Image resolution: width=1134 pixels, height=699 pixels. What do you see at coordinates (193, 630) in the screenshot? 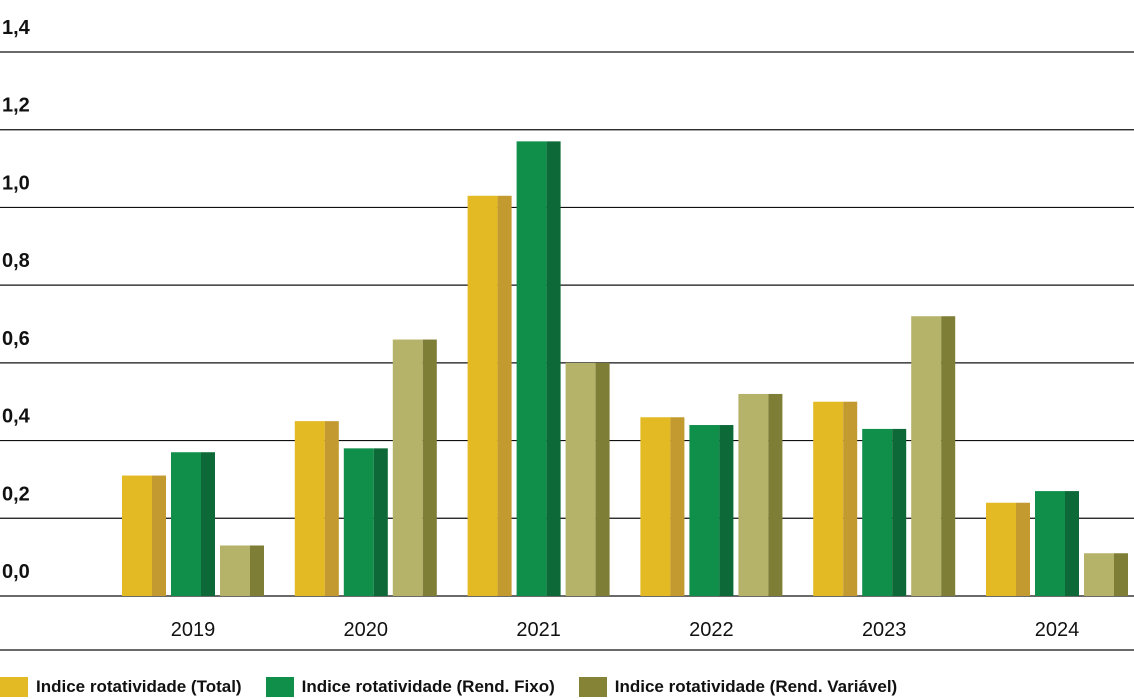
I see `x-tick-label: 2019` at bounding box center [193, 630].